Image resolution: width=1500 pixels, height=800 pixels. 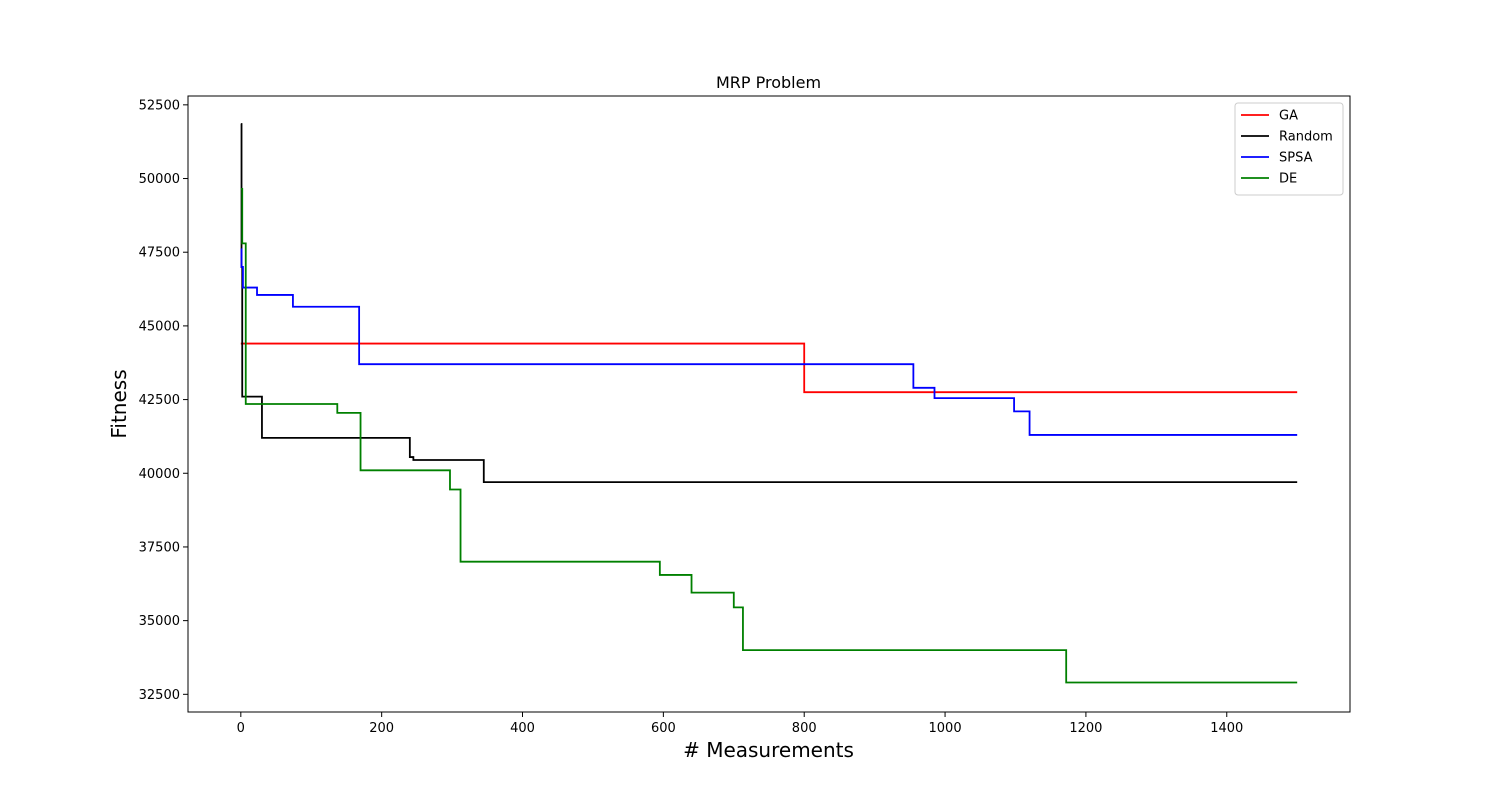 I want to click on y-tick-label: 47500, so click(x=159, y=253).